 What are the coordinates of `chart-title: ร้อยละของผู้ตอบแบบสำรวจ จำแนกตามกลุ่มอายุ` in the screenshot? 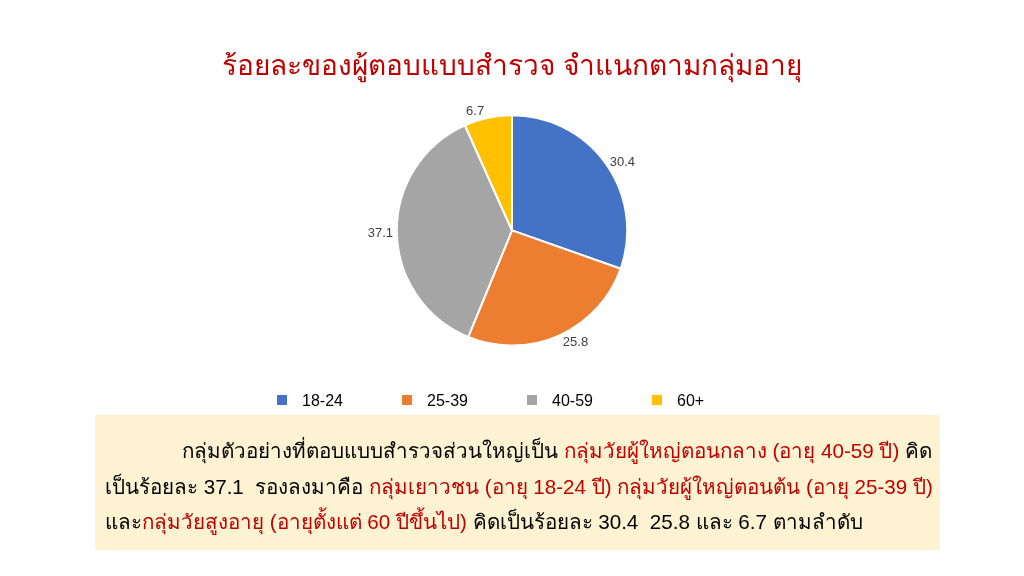 It's located at (512, 66).